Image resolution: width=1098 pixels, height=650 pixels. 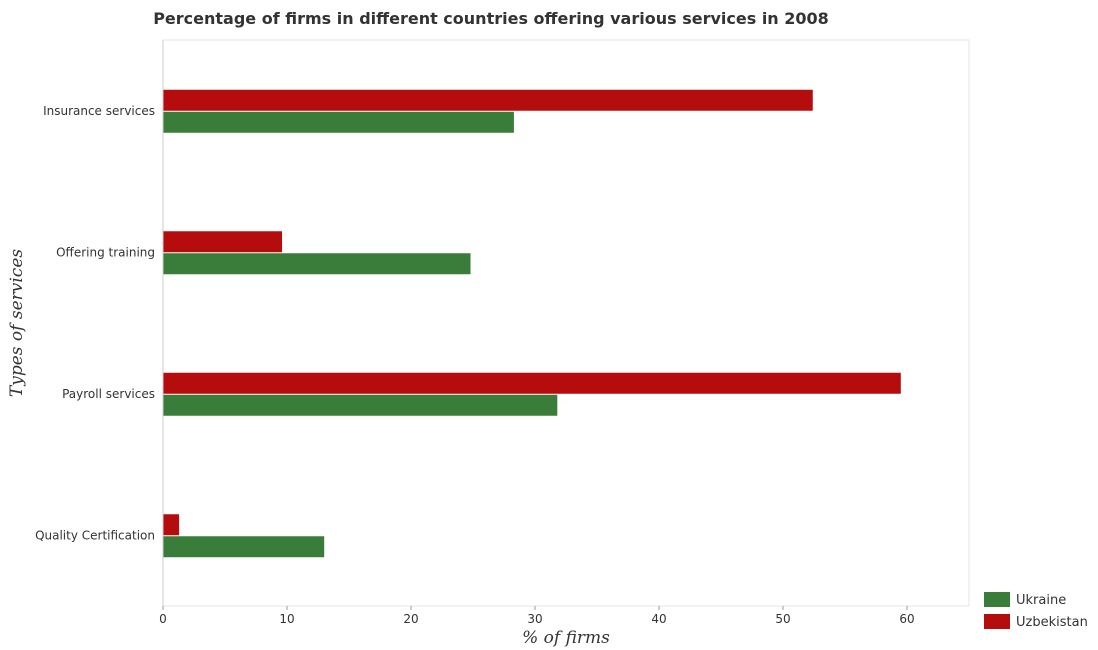 I want to click on legend-label-uzbekistan: Uzbekistan, so click(x=1052, y=622).